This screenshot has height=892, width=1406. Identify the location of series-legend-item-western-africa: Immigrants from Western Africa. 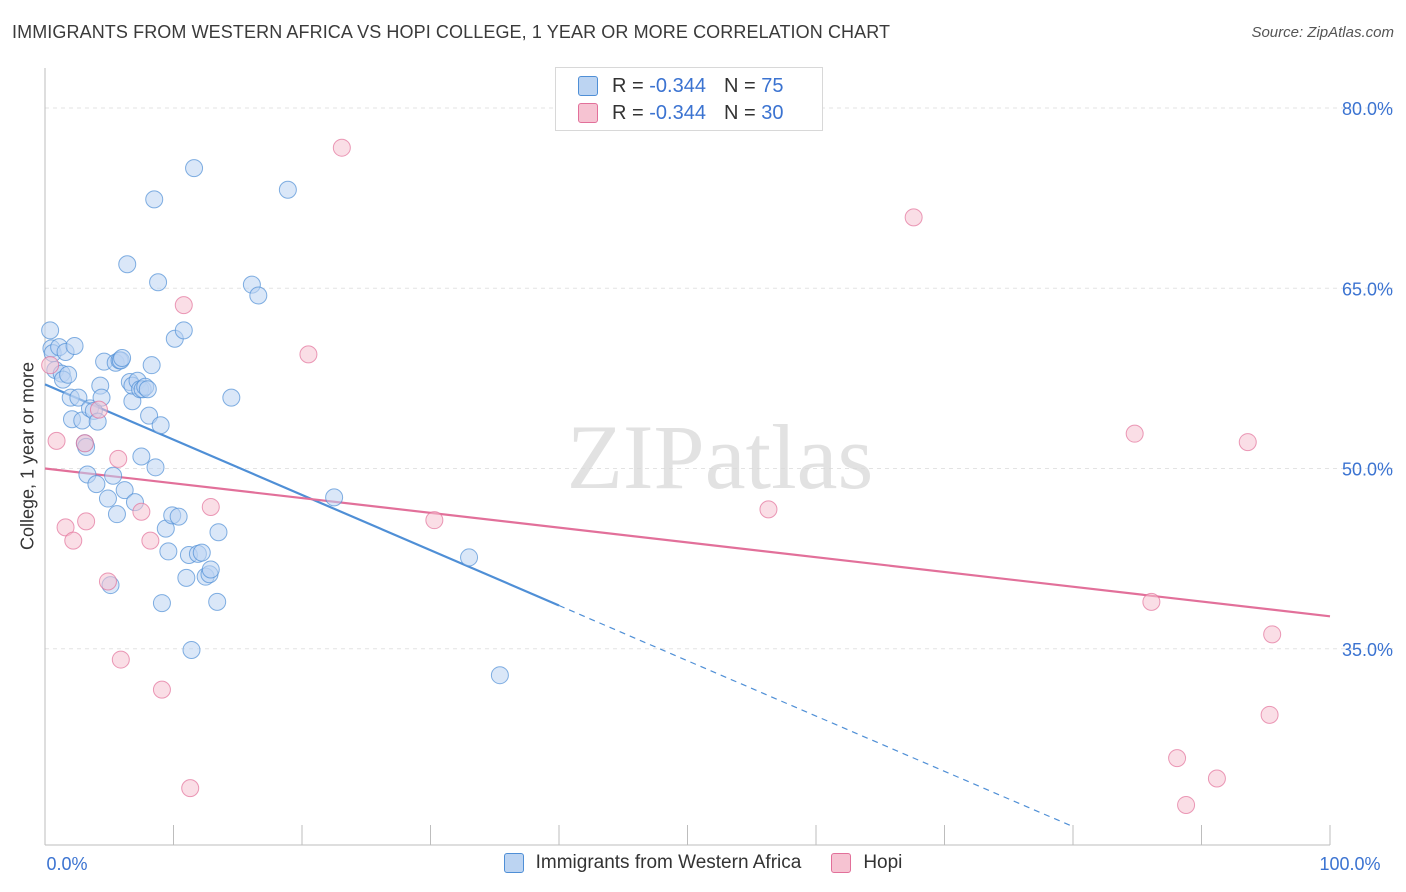
(652, 863).